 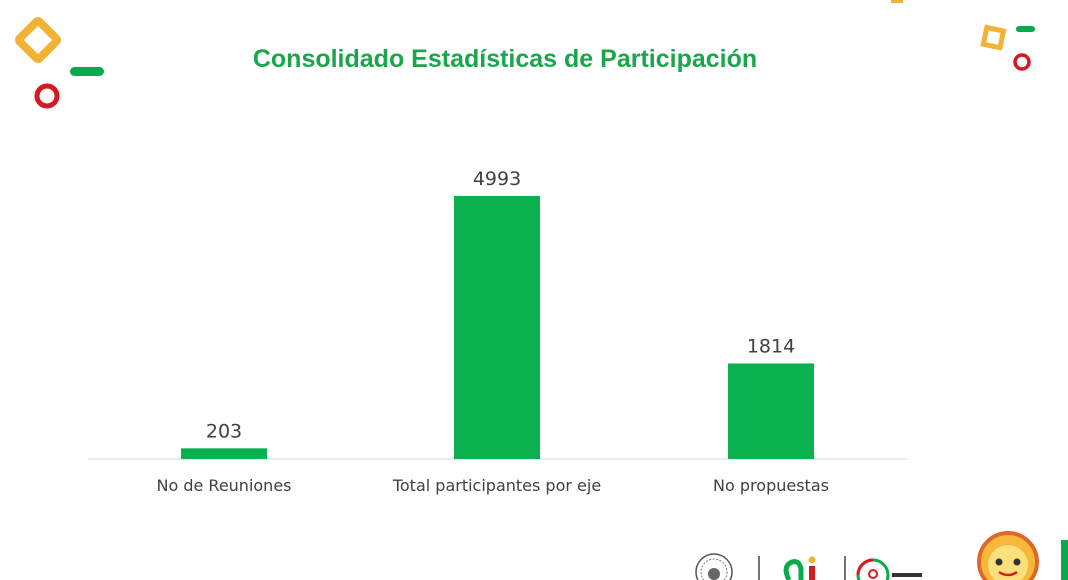 I want to click on data-label-no-propuestas: 1814, so click(x=771, y=346).